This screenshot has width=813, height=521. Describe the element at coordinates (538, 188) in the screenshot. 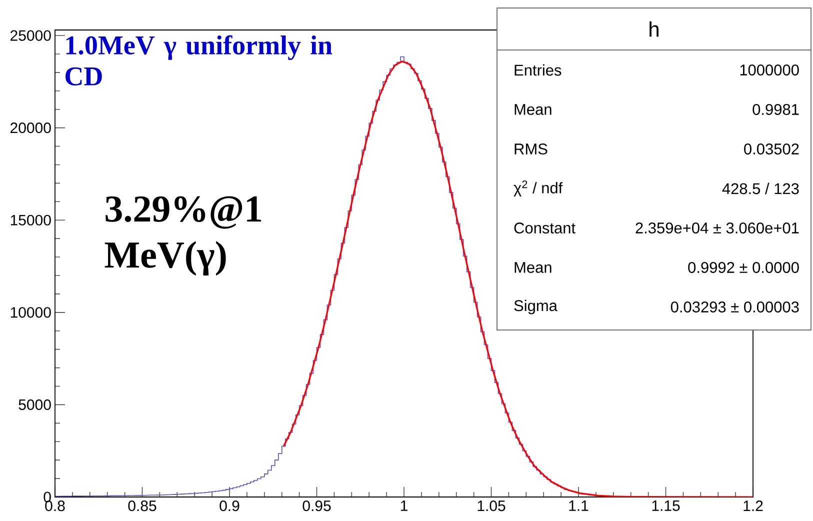

I see `annotation: χ$^{2}$ / ndf` at that location.